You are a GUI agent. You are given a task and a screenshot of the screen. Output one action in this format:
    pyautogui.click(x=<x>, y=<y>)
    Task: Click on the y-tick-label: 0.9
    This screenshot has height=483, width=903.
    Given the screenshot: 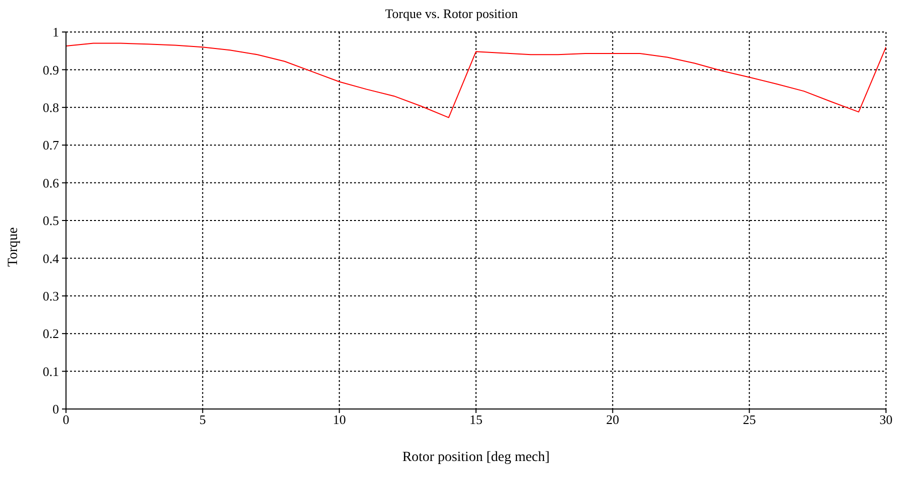 What is the action you would take?
    pyautogui.click(x=50, y=70)
    